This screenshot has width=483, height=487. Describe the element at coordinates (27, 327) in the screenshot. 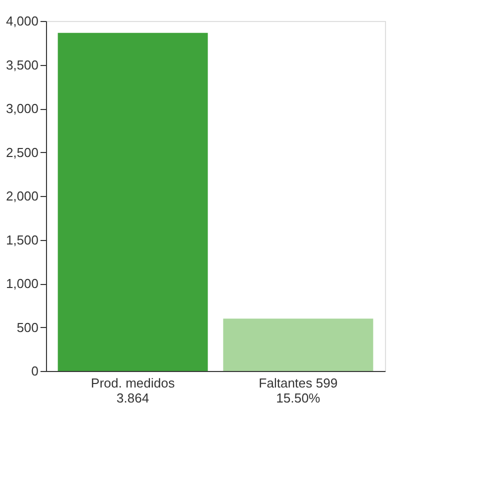

I see `y-tick-label: 500` at that location.